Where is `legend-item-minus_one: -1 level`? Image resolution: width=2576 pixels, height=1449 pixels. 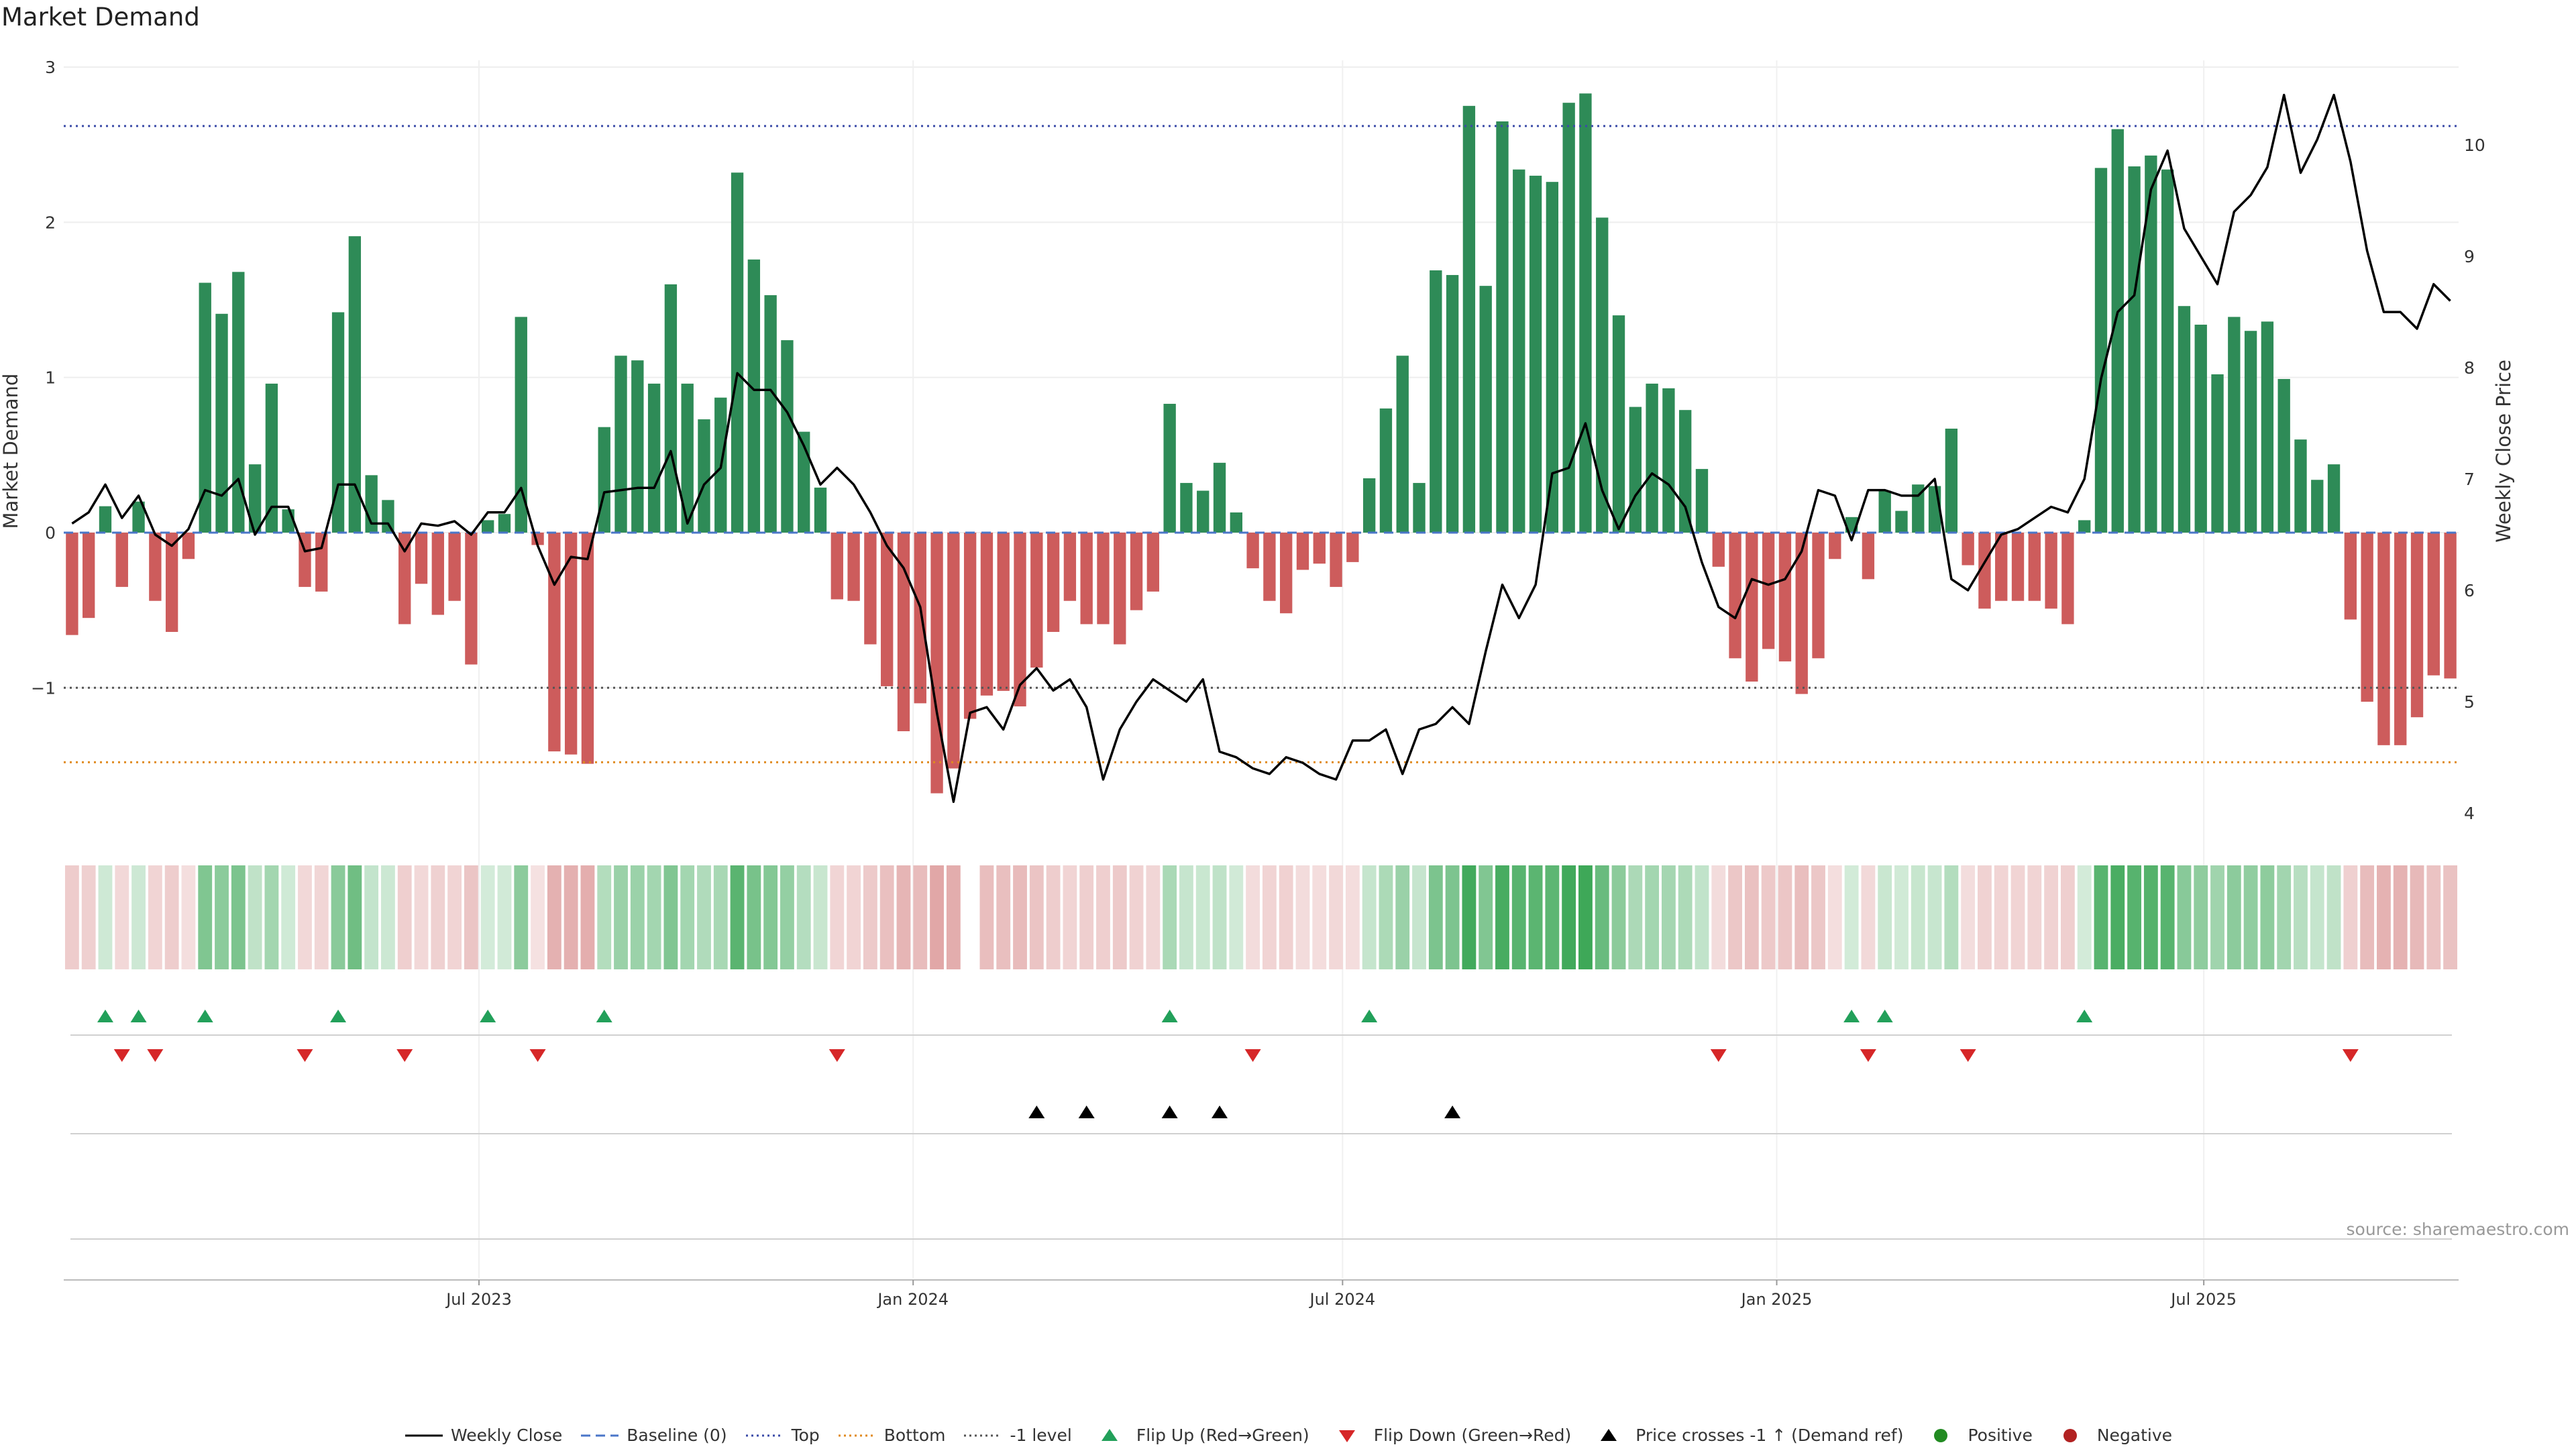
legend-item-minus_one: -1 level is located at coordinates (1017, 1435).